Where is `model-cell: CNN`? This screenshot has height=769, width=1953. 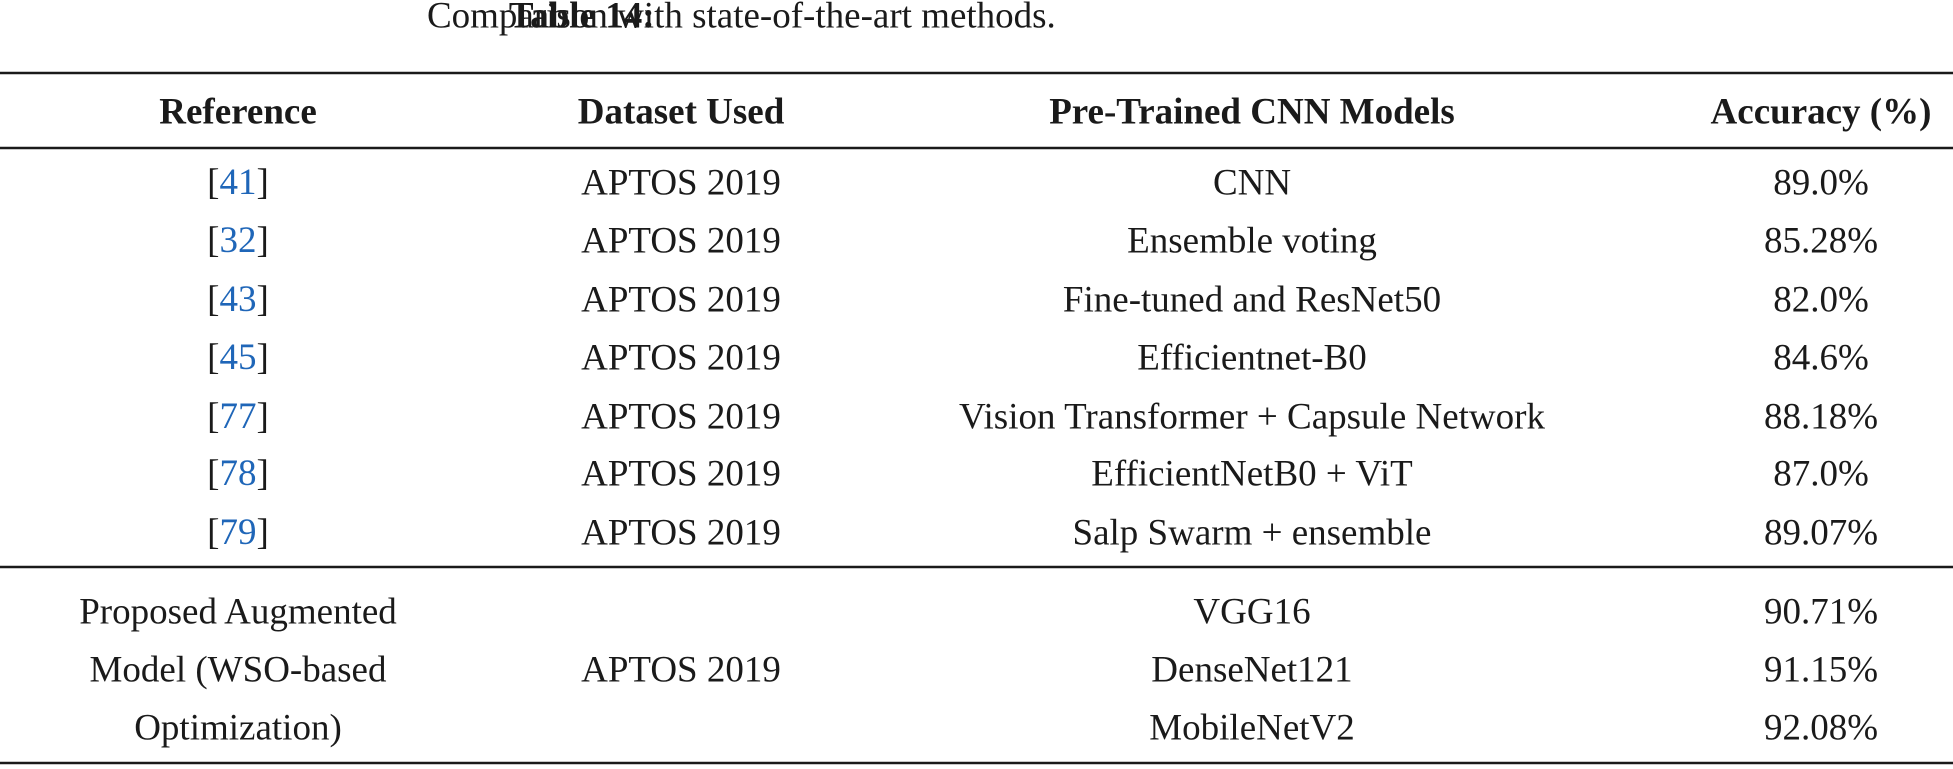 model-cell: CNN is located at coordinates (1252, 182).